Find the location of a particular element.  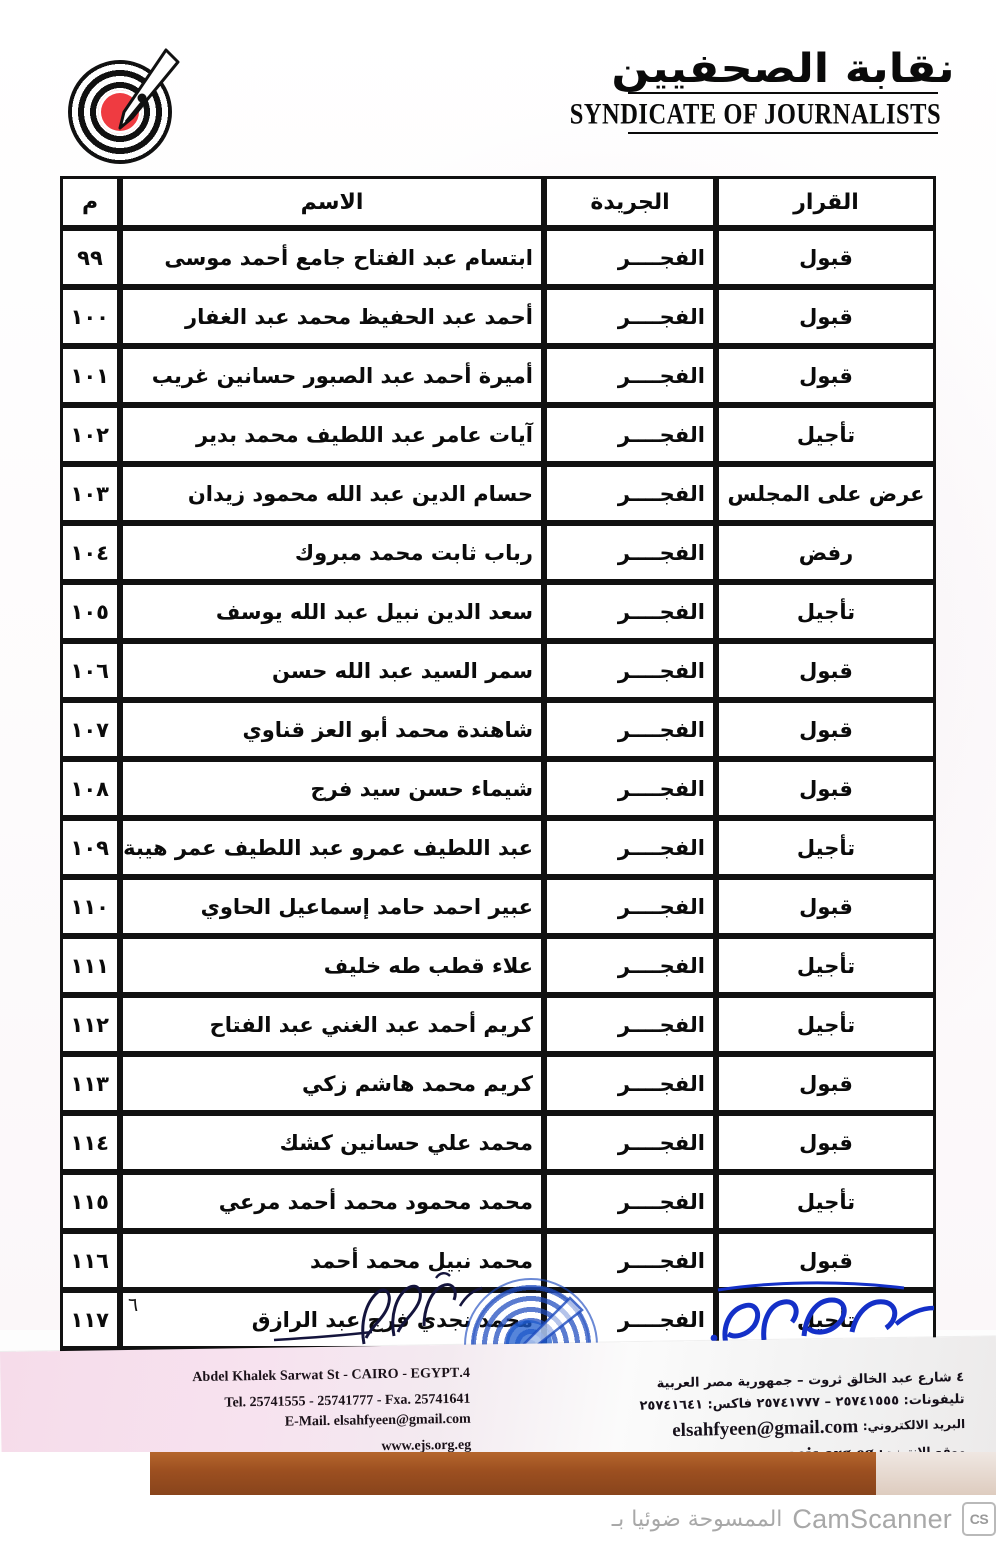

cell-name: رباب ثابت محمد مبروك is located at coordinates (332, 552).